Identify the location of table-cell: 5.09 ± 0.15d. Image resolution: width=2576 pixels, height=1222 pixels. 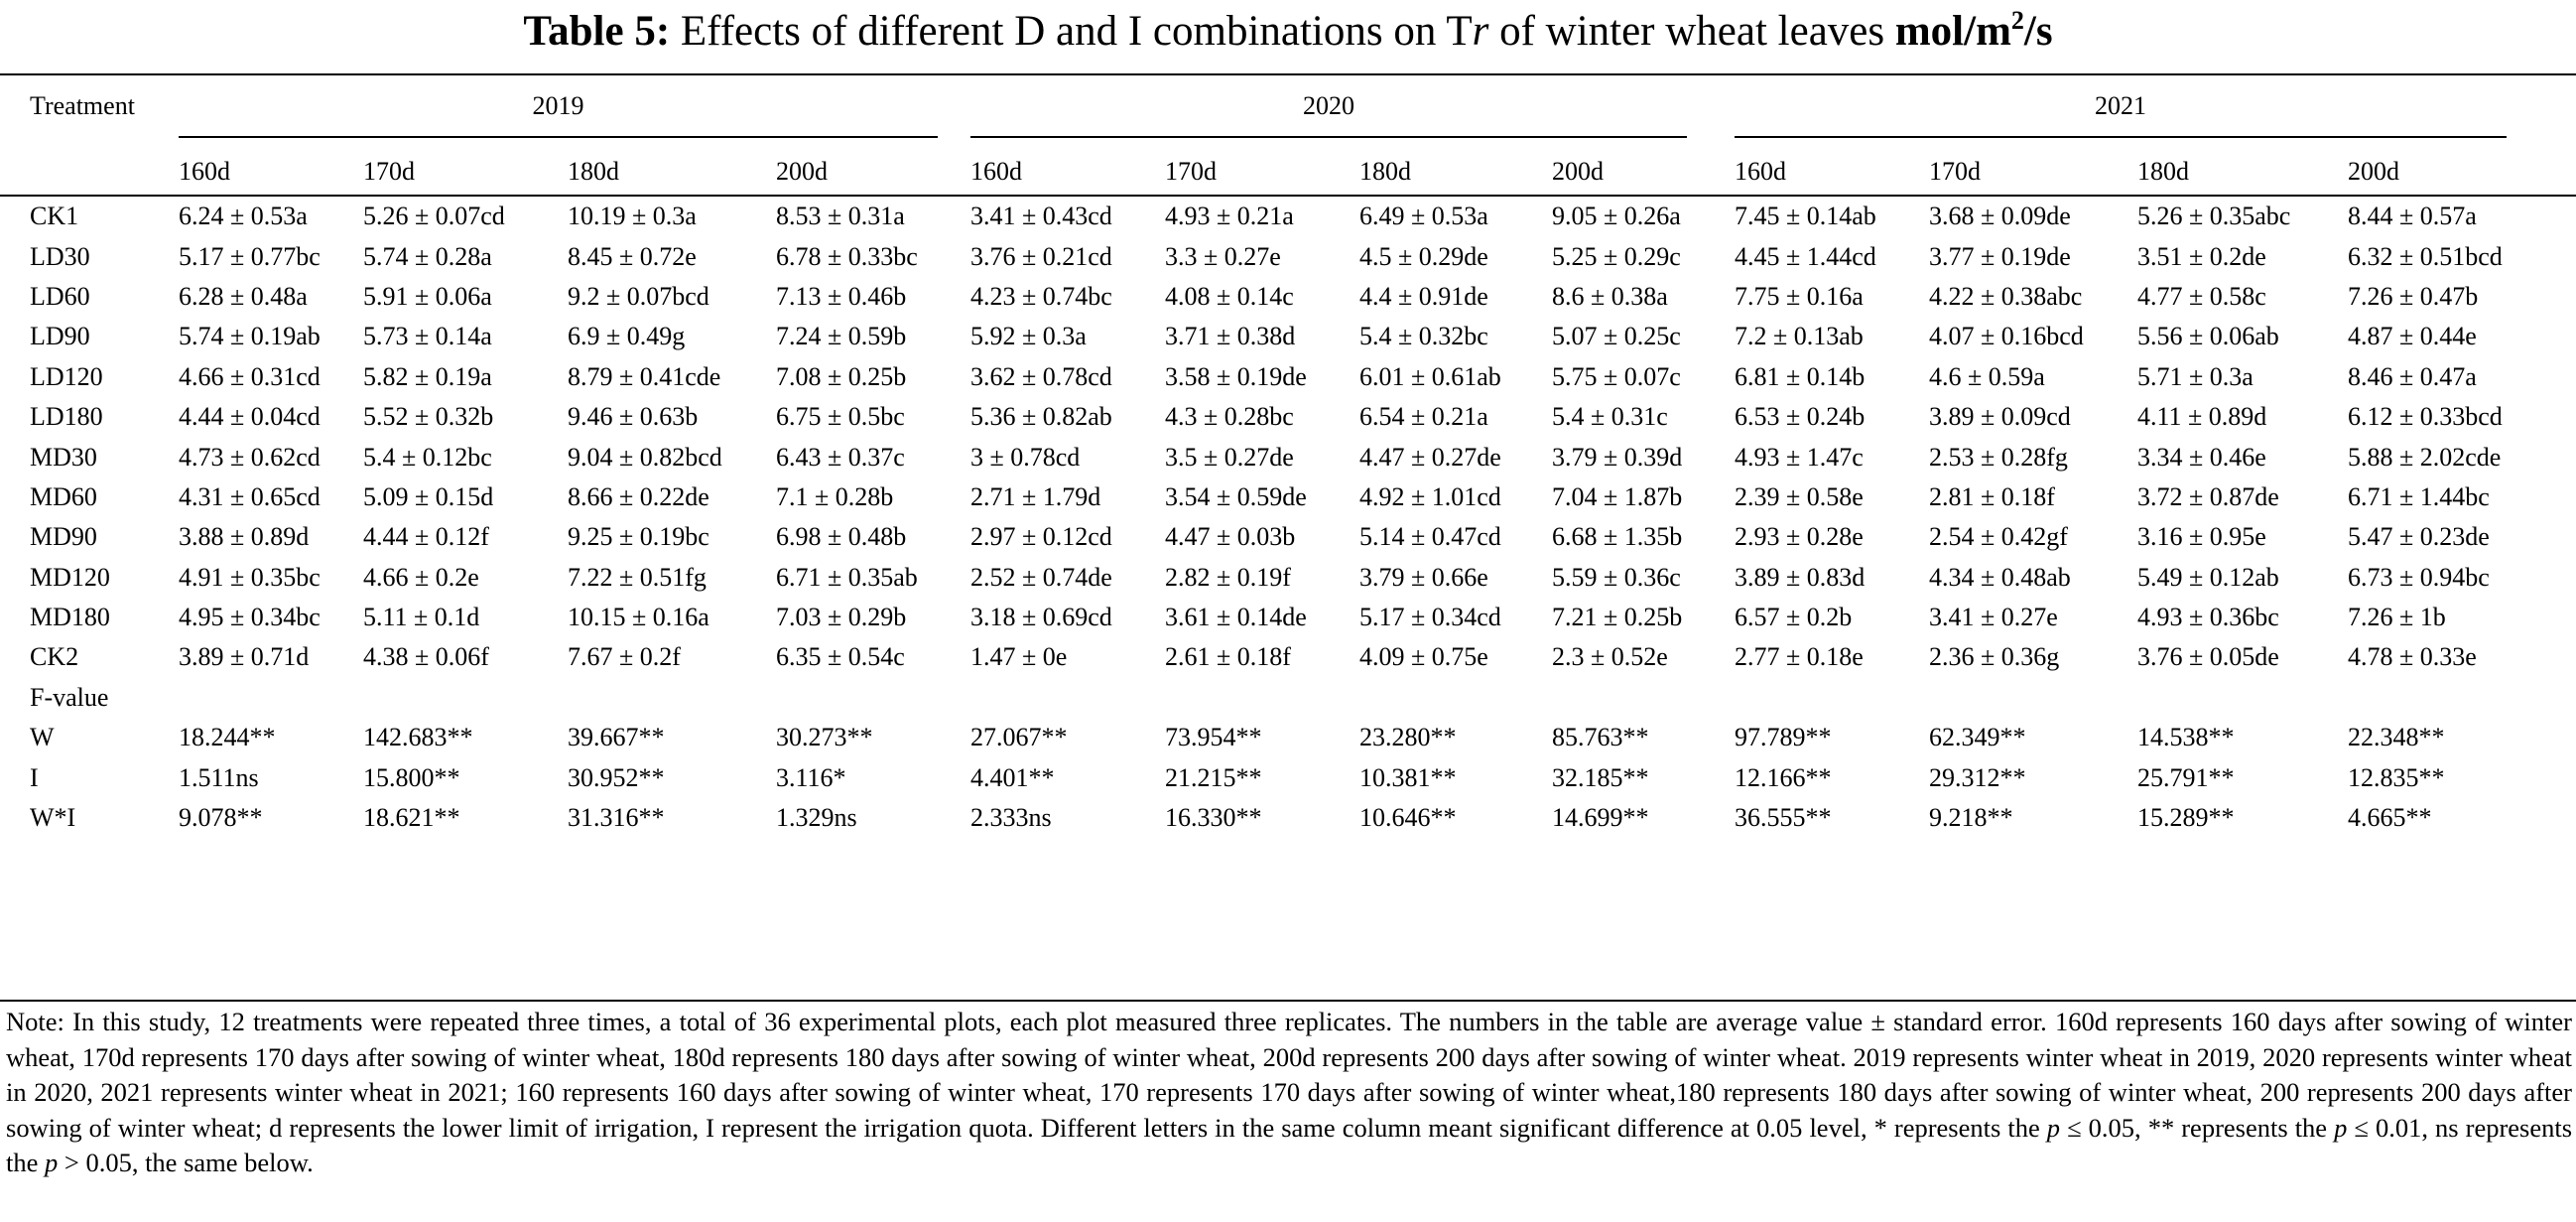
(429, 496).